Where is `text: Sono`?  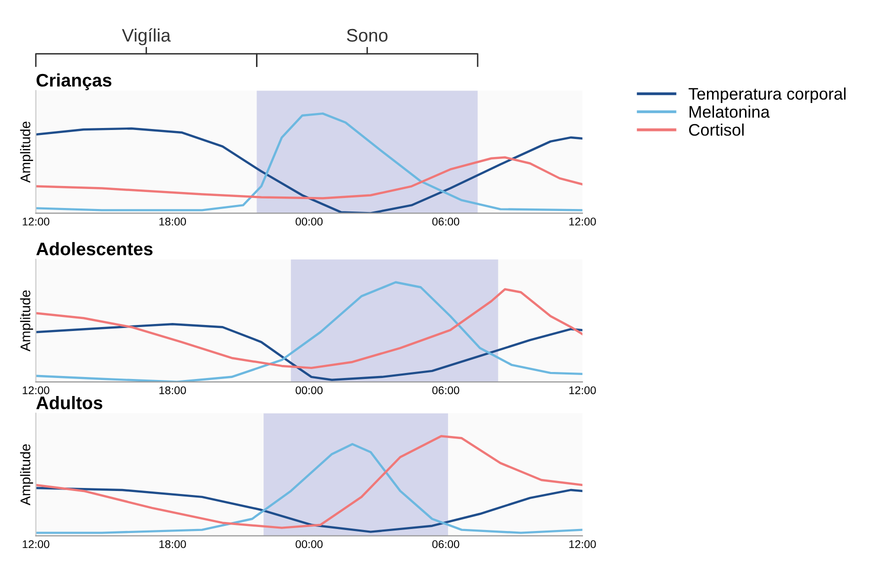
text: Sono is located at coordinates (367, 35).